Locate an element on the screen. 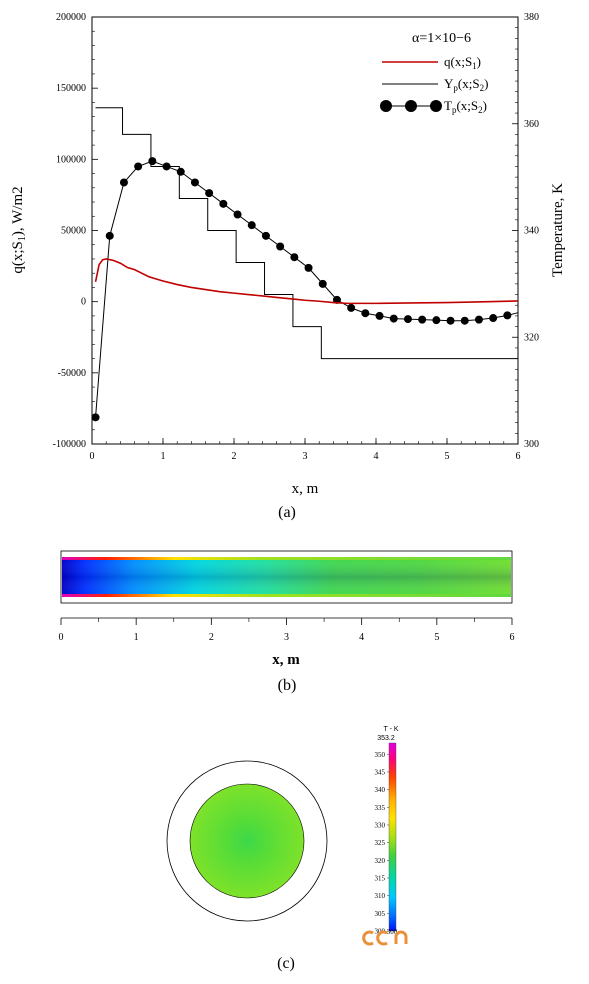  x-axis-label: x, m is located at coordinates (305, 489).